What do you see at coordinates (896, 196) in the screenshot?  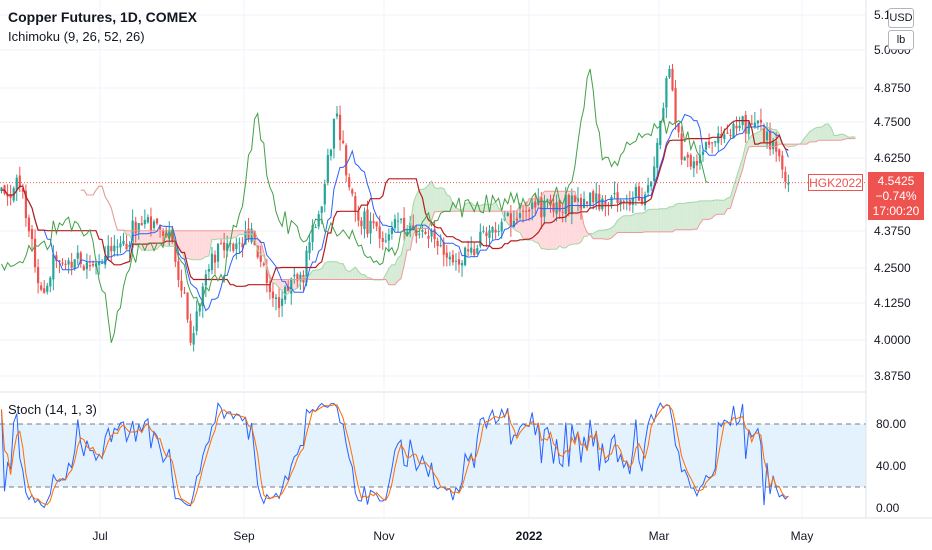 I see `last-price-tag: 4.5425 −0.74% 17:00:20` at bounding box center [896, 196].